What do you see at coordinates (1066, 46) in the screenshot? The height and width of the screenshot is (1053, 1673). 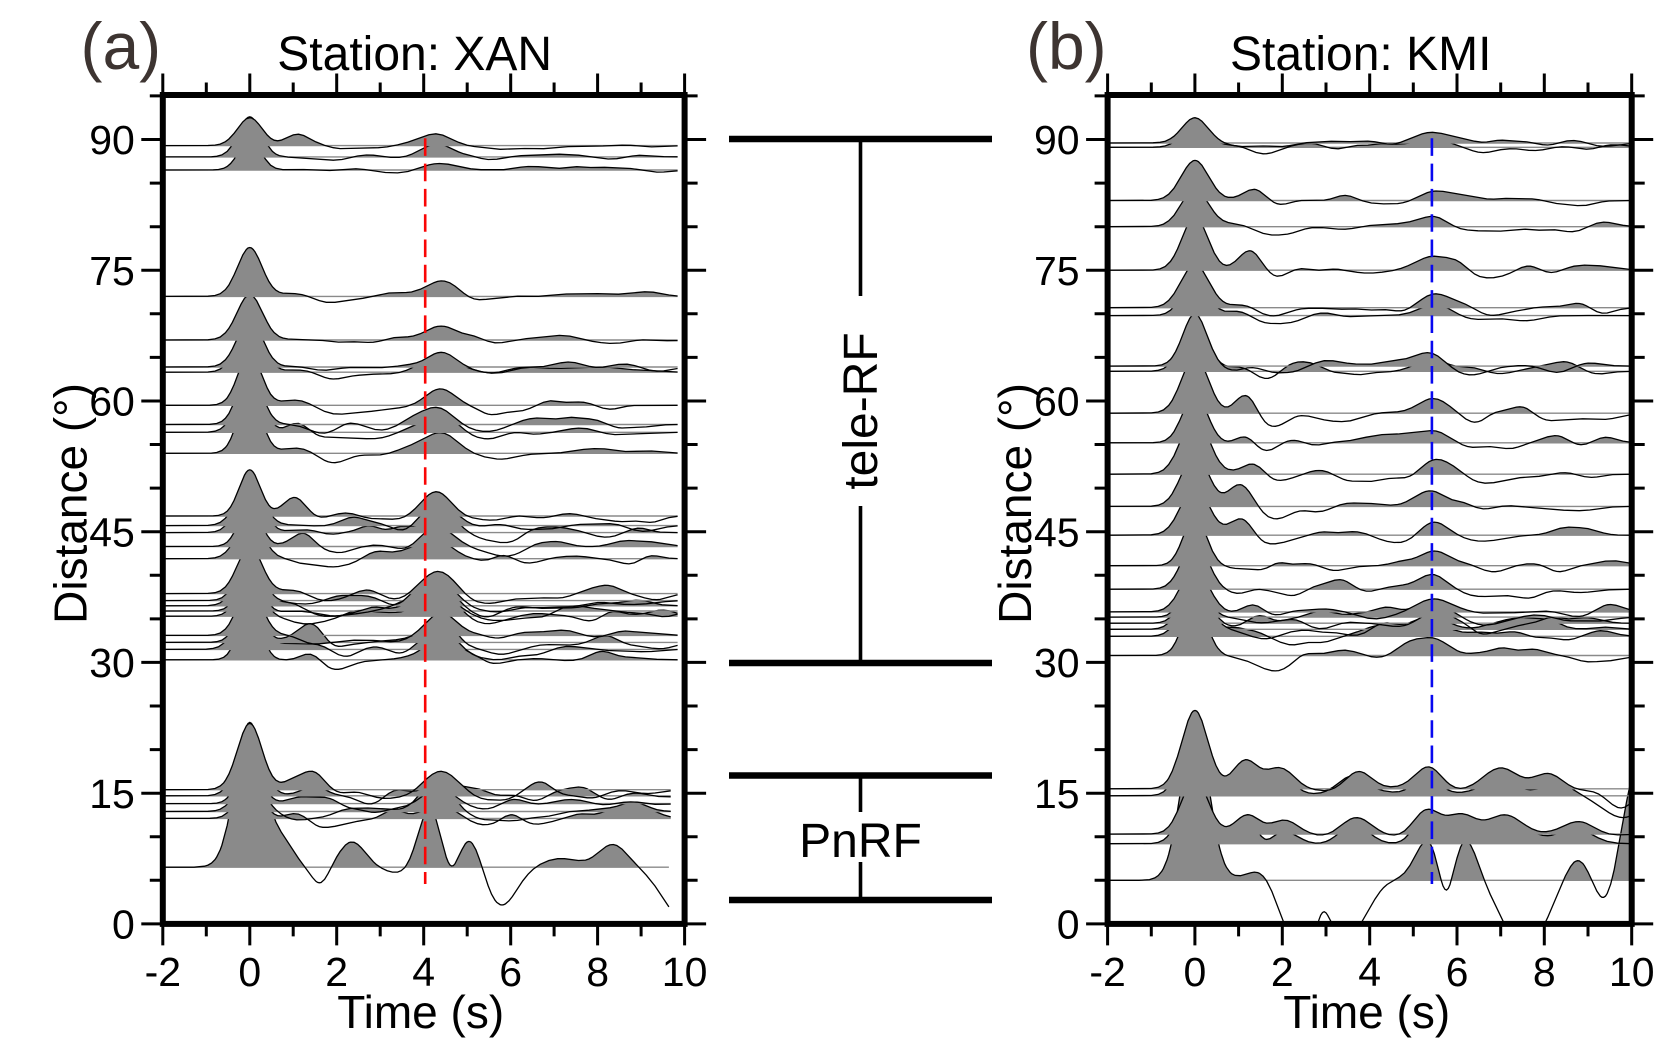 I see `svg-text: (b)` at bounding box center [1066, 46].